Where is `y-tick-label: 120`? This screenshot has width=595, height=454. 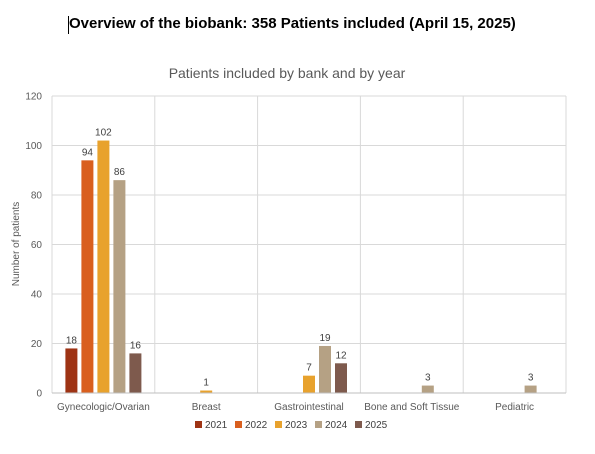 y-tick-label: 120 is located at coordinates (33, 97).